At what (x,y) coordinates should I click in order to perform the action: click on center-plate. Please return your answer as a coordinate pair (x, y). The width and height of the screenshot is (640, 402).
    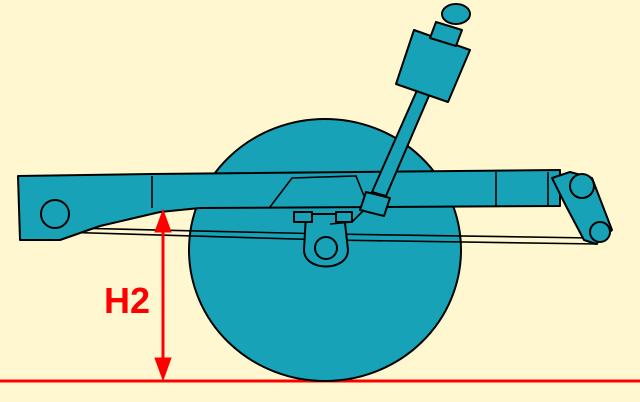
    Looking at the image, I should click on (319, 191).